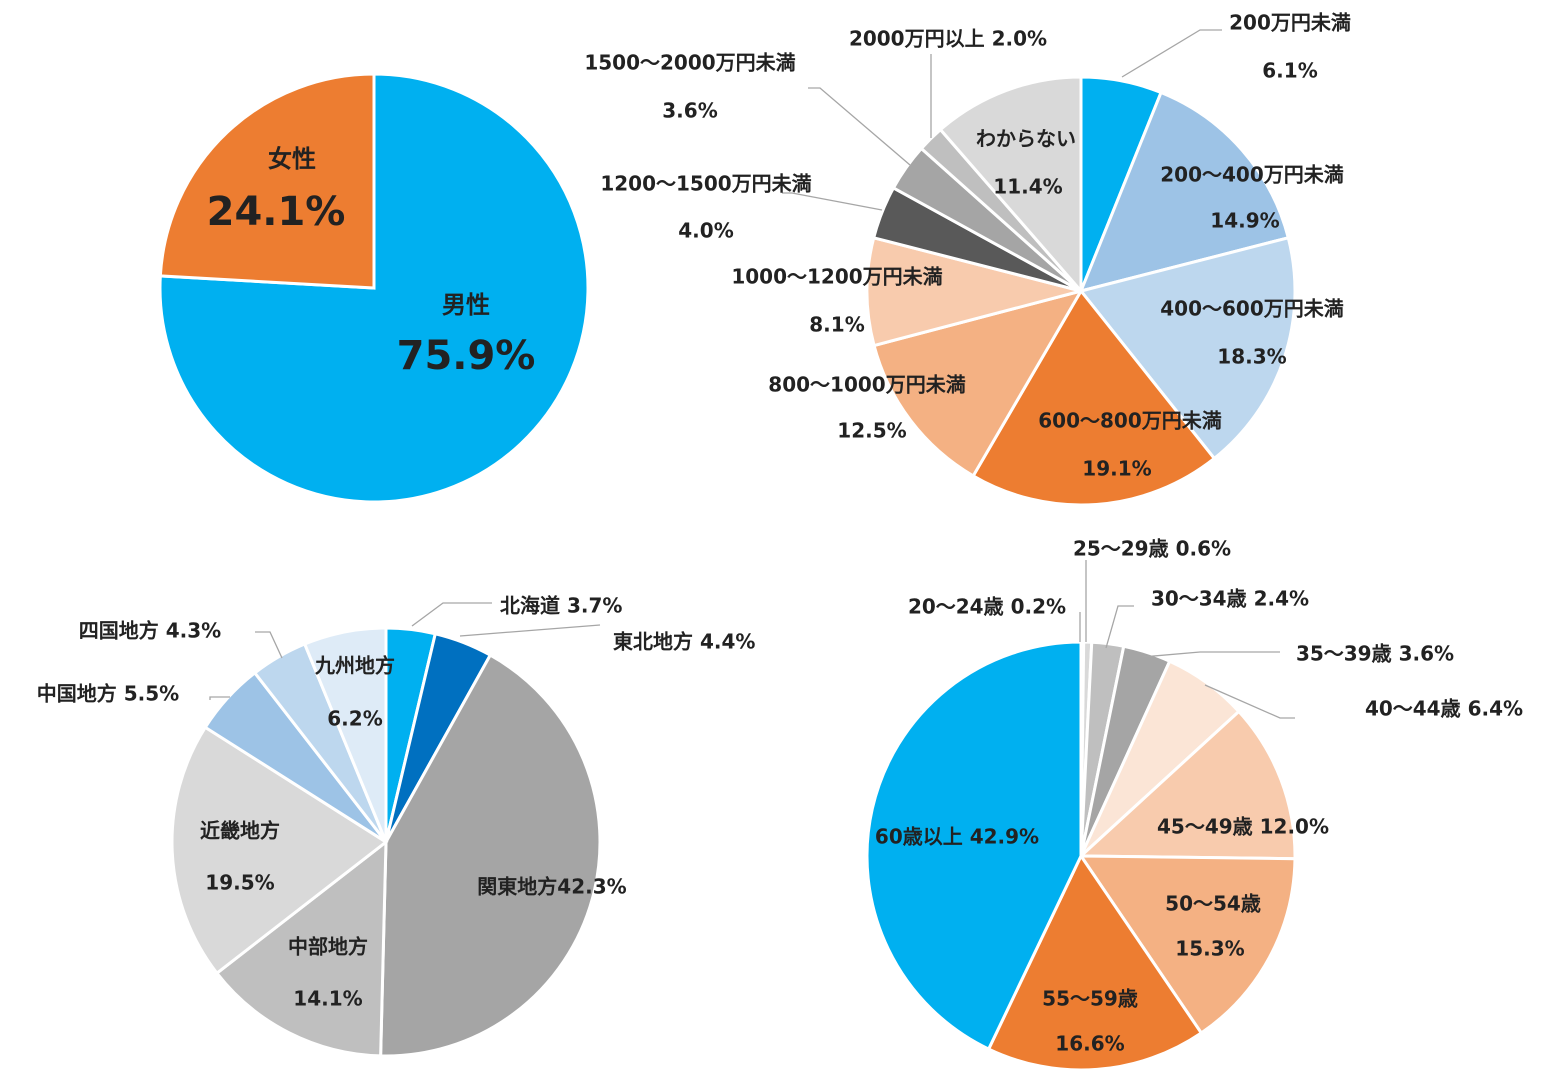 Image resolution: width=1556 pixels, height=1079 pixels. What do you see at coordinates (1213, 904) in the screenshot?
I see `slice-label: 50～54歳` at bounding box center [1213, 904].